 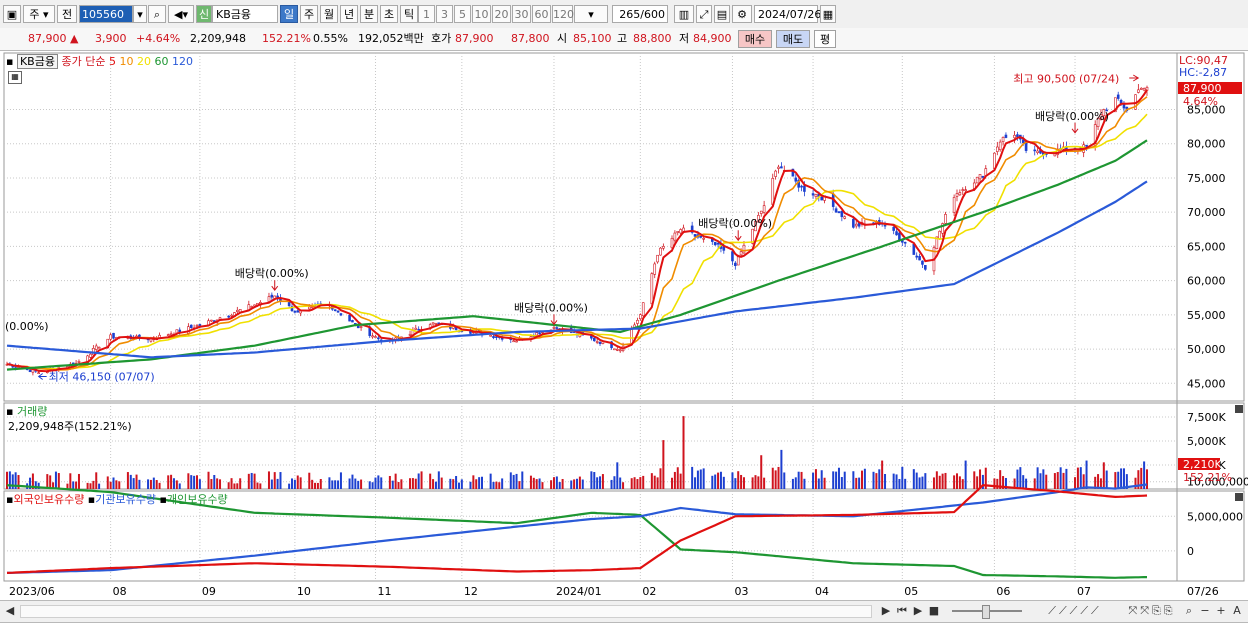 What do you see at coordinates (39, 14) in the screenshot?
I see `market-select: 주 ▾` at bounding box center [39, 14].